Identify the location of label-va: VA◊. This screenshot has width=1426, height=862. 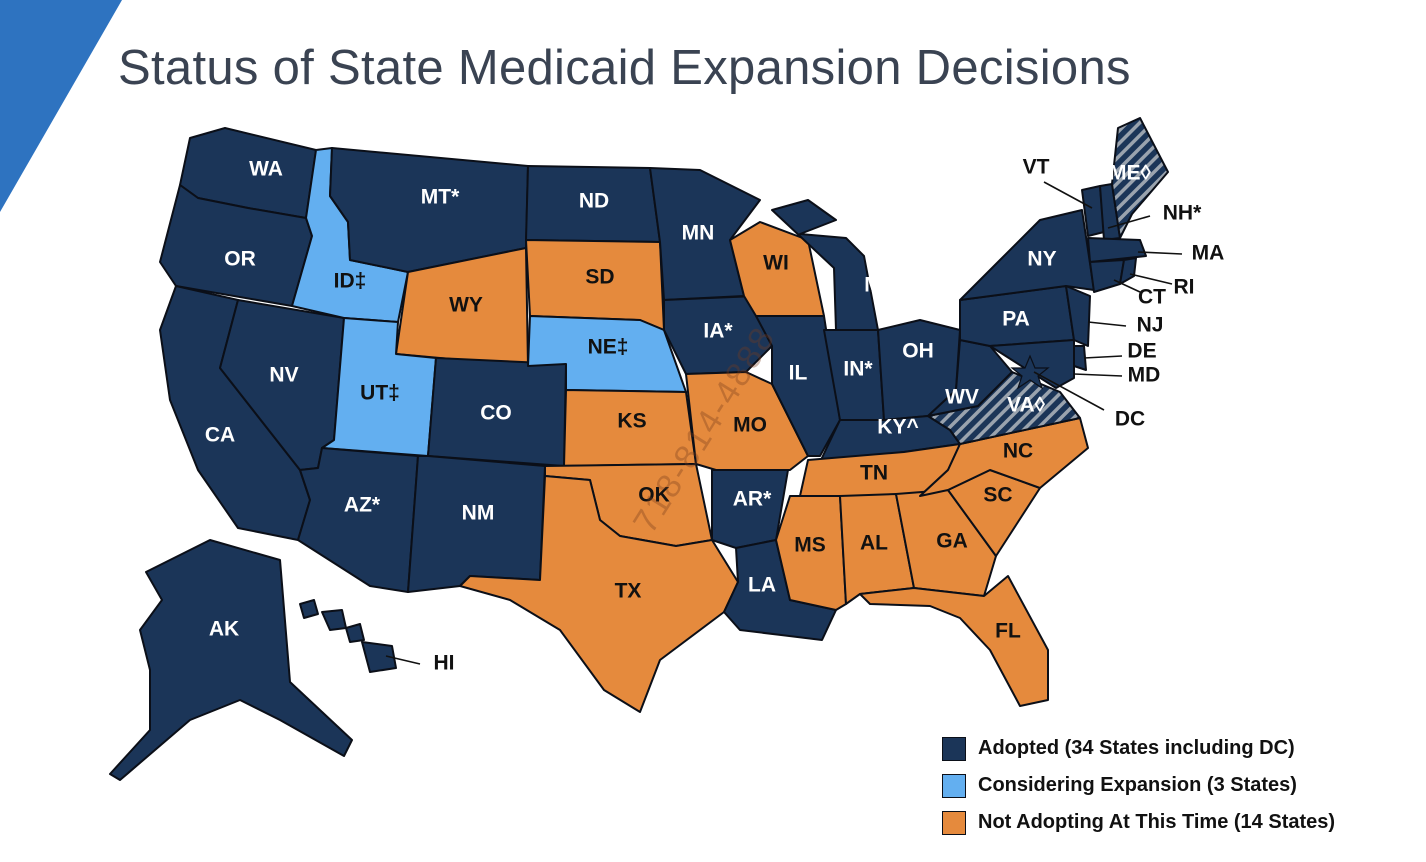
(1026, 405).